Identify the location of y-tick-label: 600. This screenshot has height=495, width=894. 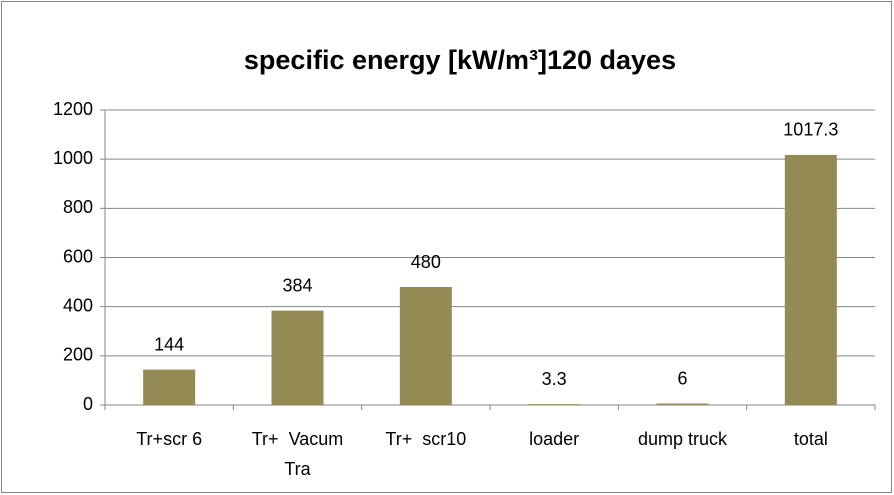
(78, 256).